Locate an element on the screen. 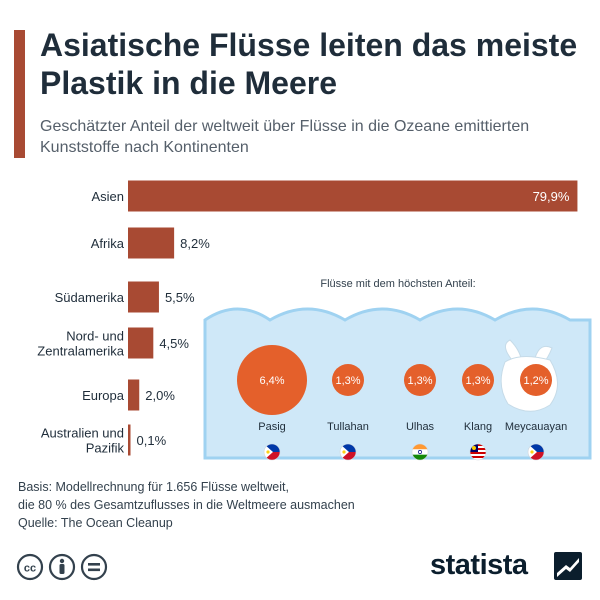 This screenshot has height=600, width=600. svg-text: cc is located at coordinates (30, 569).